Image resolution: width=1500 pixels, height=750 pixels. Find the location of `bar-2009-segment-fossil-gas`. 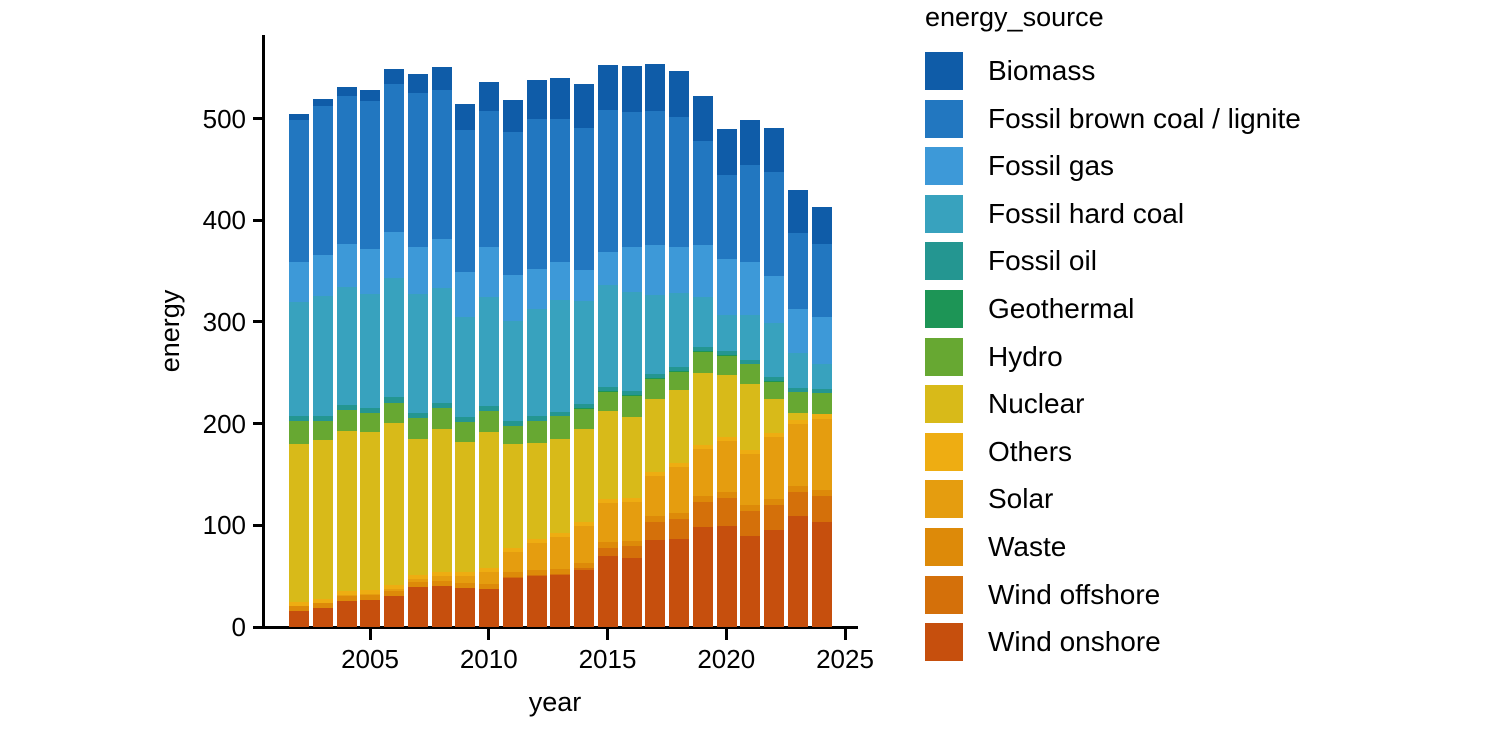

bar-2009-segment-fossil-gas is located at coordinates (465, 294).